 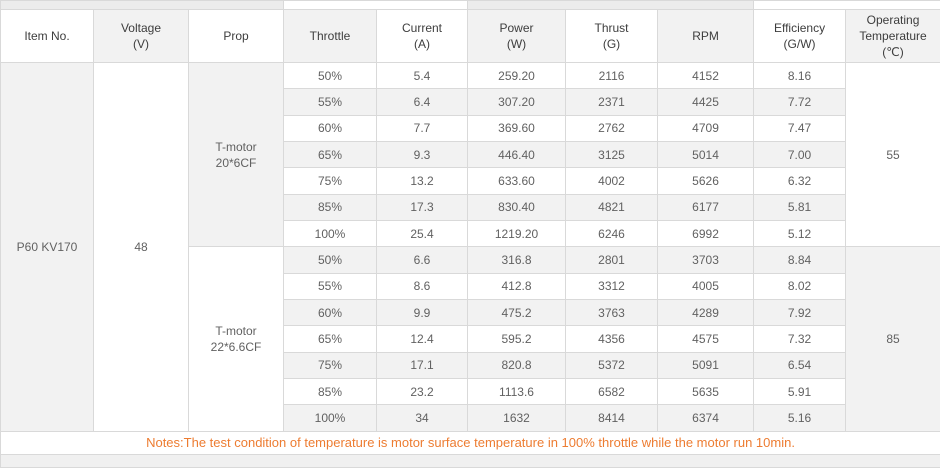 What do you see at coordinates (330, 365) in the screenshot?
I see `cell-throttle: 75%` at bounding box center [330, 365].